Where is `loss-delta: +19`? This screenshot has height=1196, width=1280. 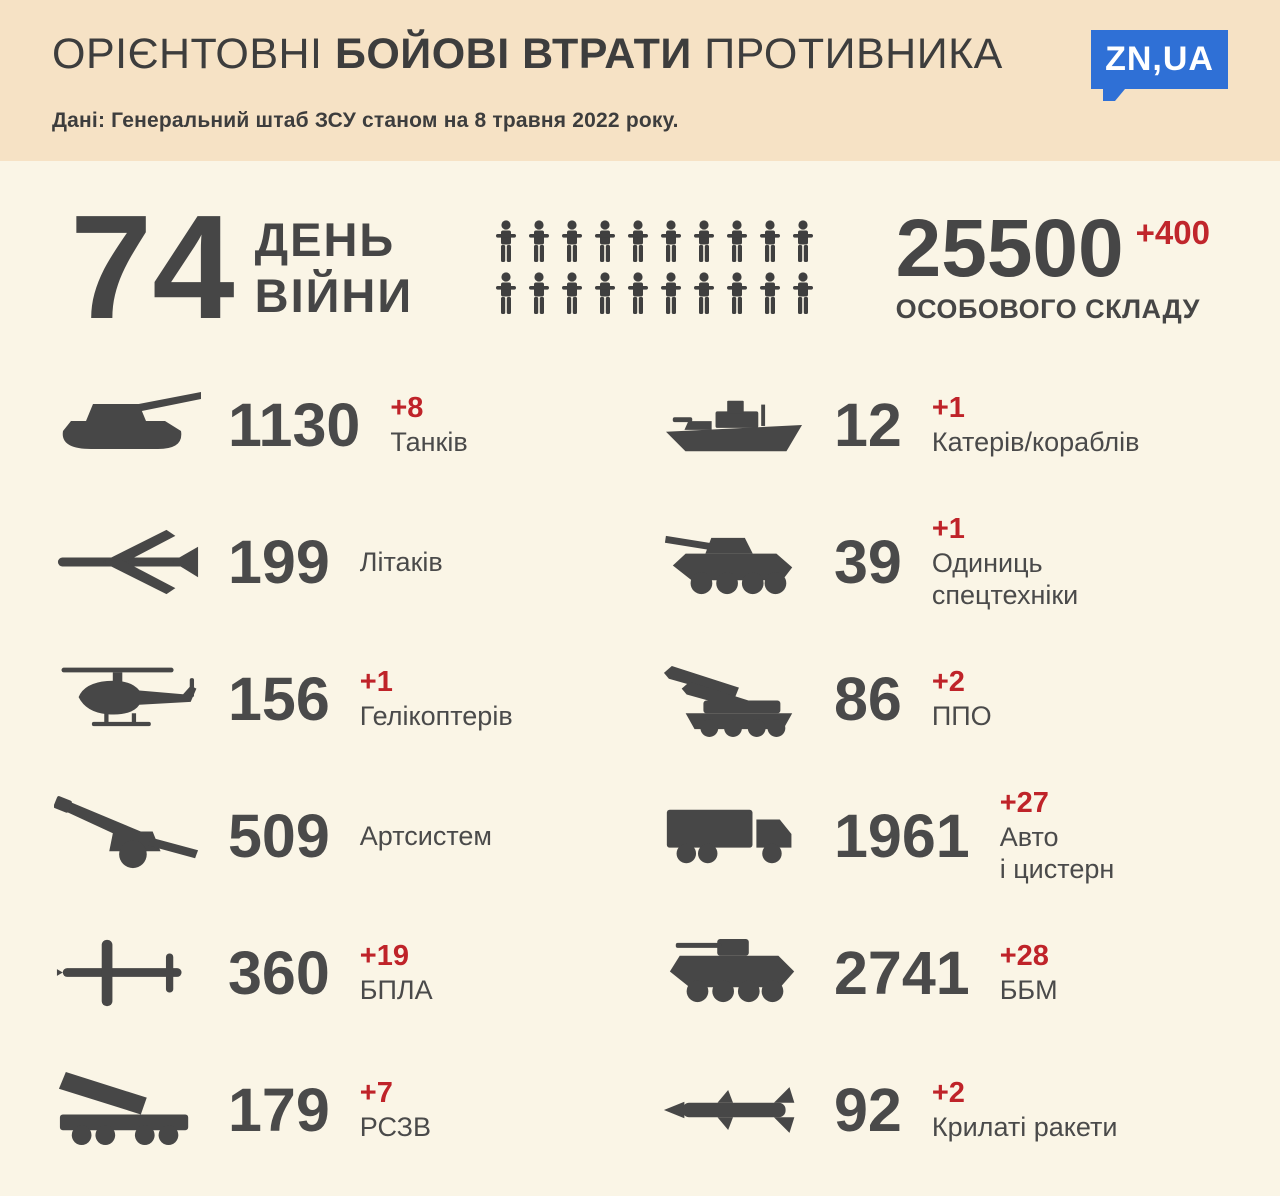
loss-delta: +19 is located at coordinates (384, 956).